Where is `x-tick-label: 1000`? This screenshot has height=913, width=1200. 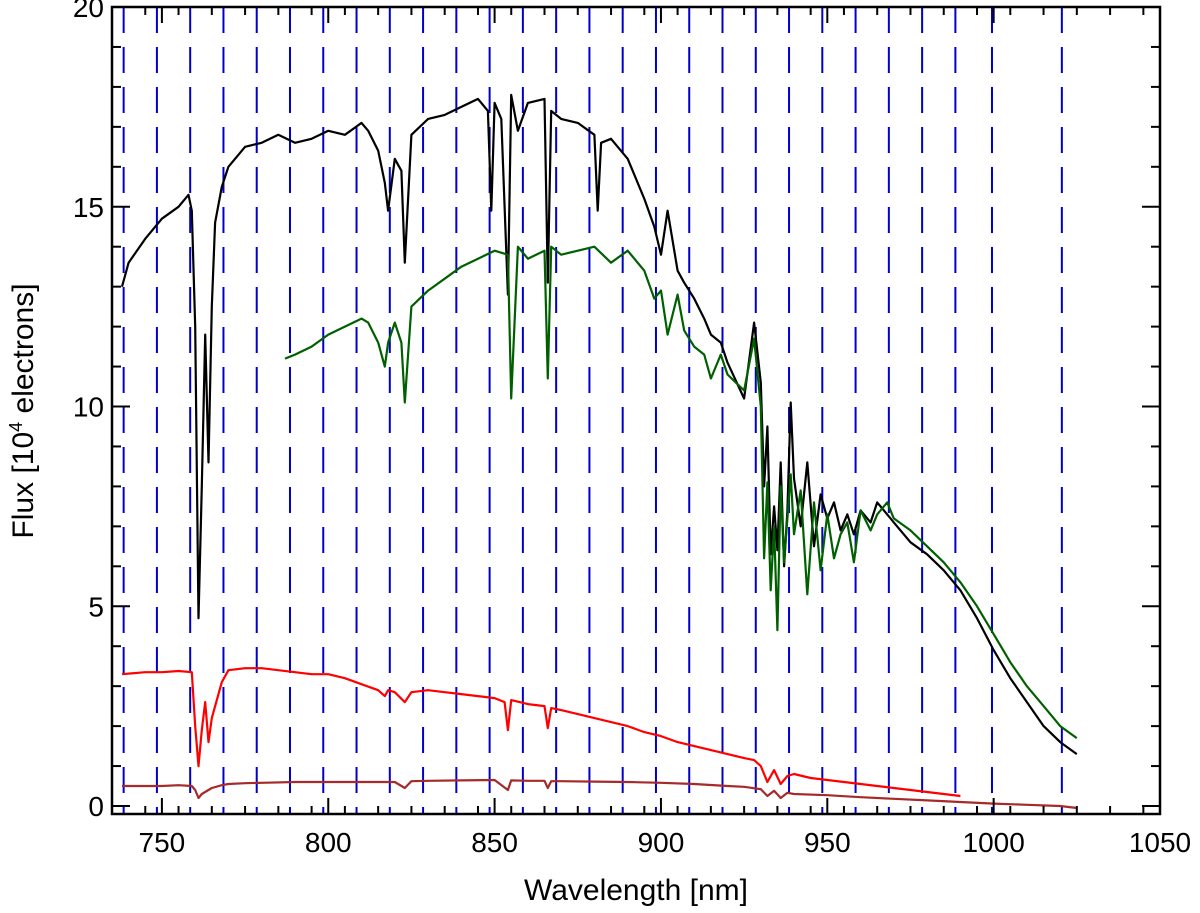 x-tick-label: 1000 is located at coordinates (994, 842).